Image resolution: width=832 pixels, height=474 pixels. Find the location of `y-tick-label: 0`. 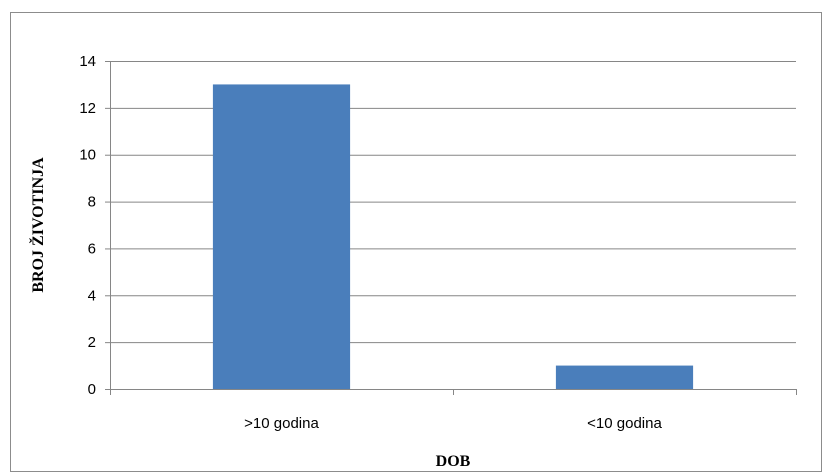

y-tick-label: 0 is located at coordinates (92, 389).